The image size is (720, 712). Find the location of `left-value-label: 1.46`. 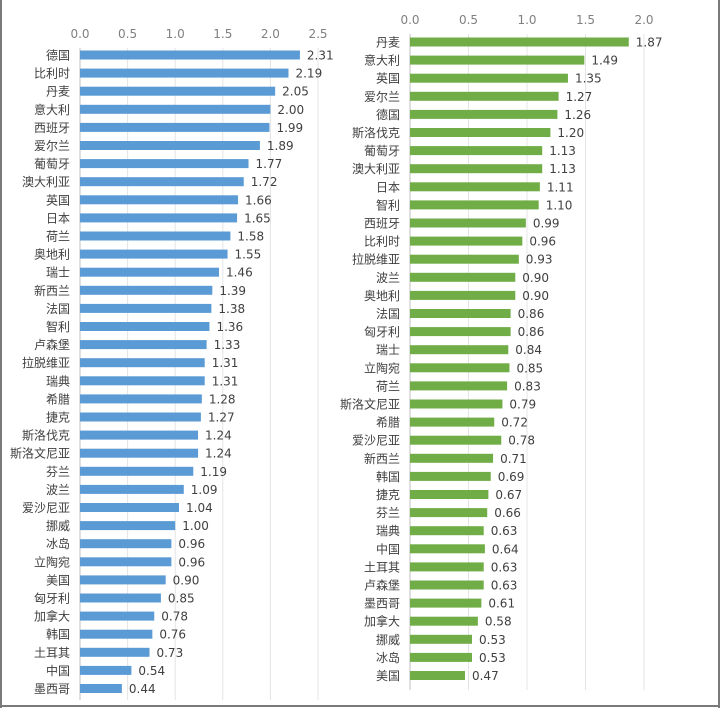

left-value-label: 1.46 is located at coordinates (239, 273).